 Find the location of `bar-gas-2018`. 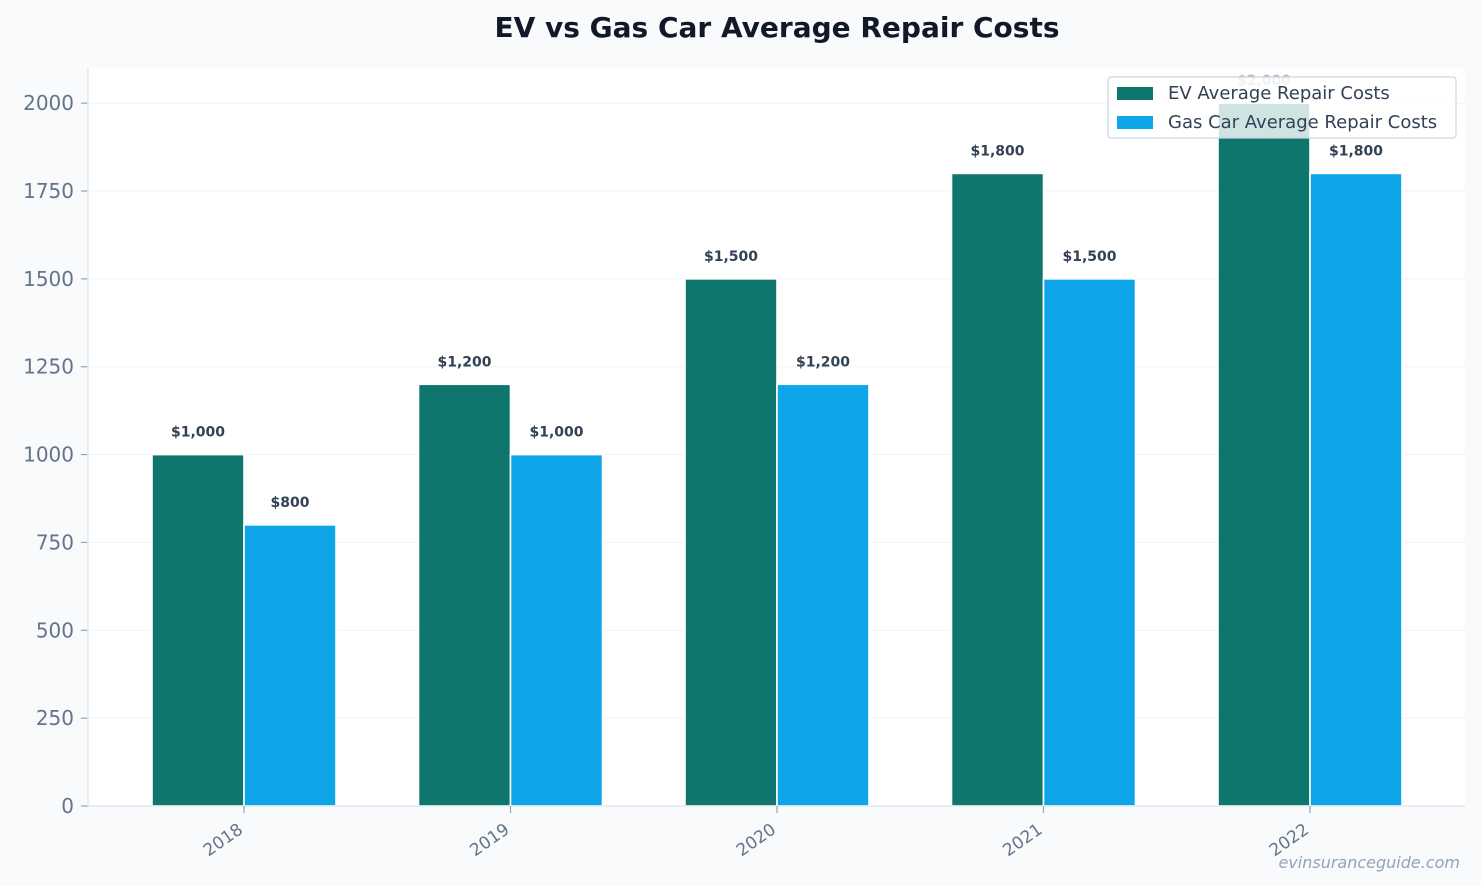

bar-gas-2018 is located at coordinates (290, 665).